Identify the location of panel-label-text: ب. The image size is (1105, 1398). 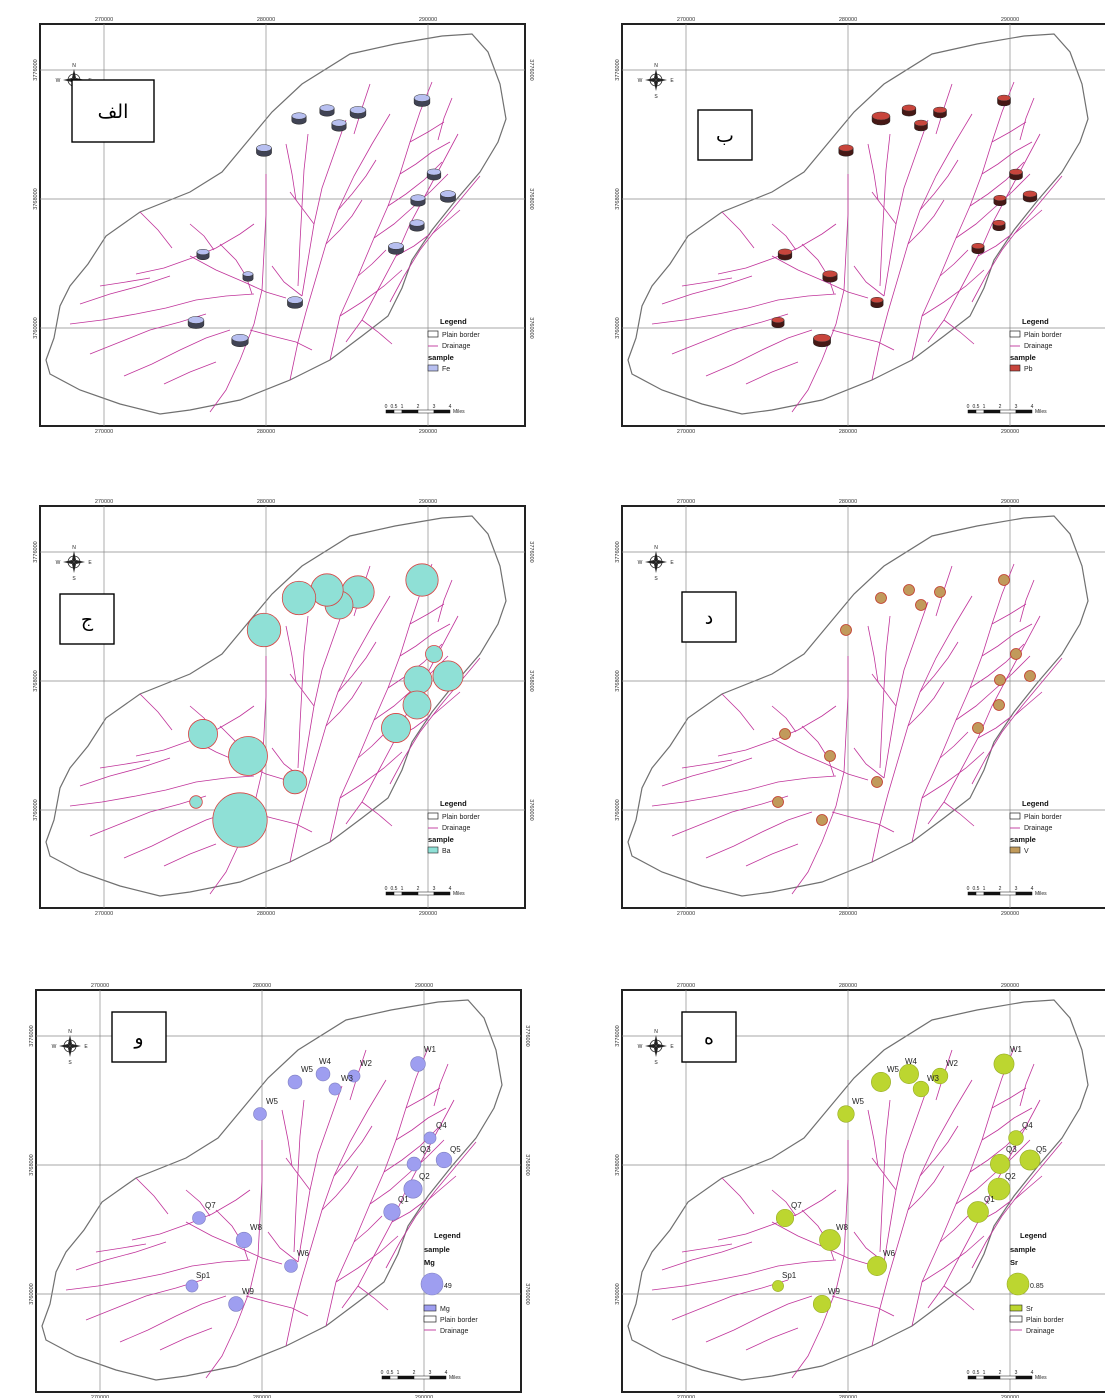
(725, 136).